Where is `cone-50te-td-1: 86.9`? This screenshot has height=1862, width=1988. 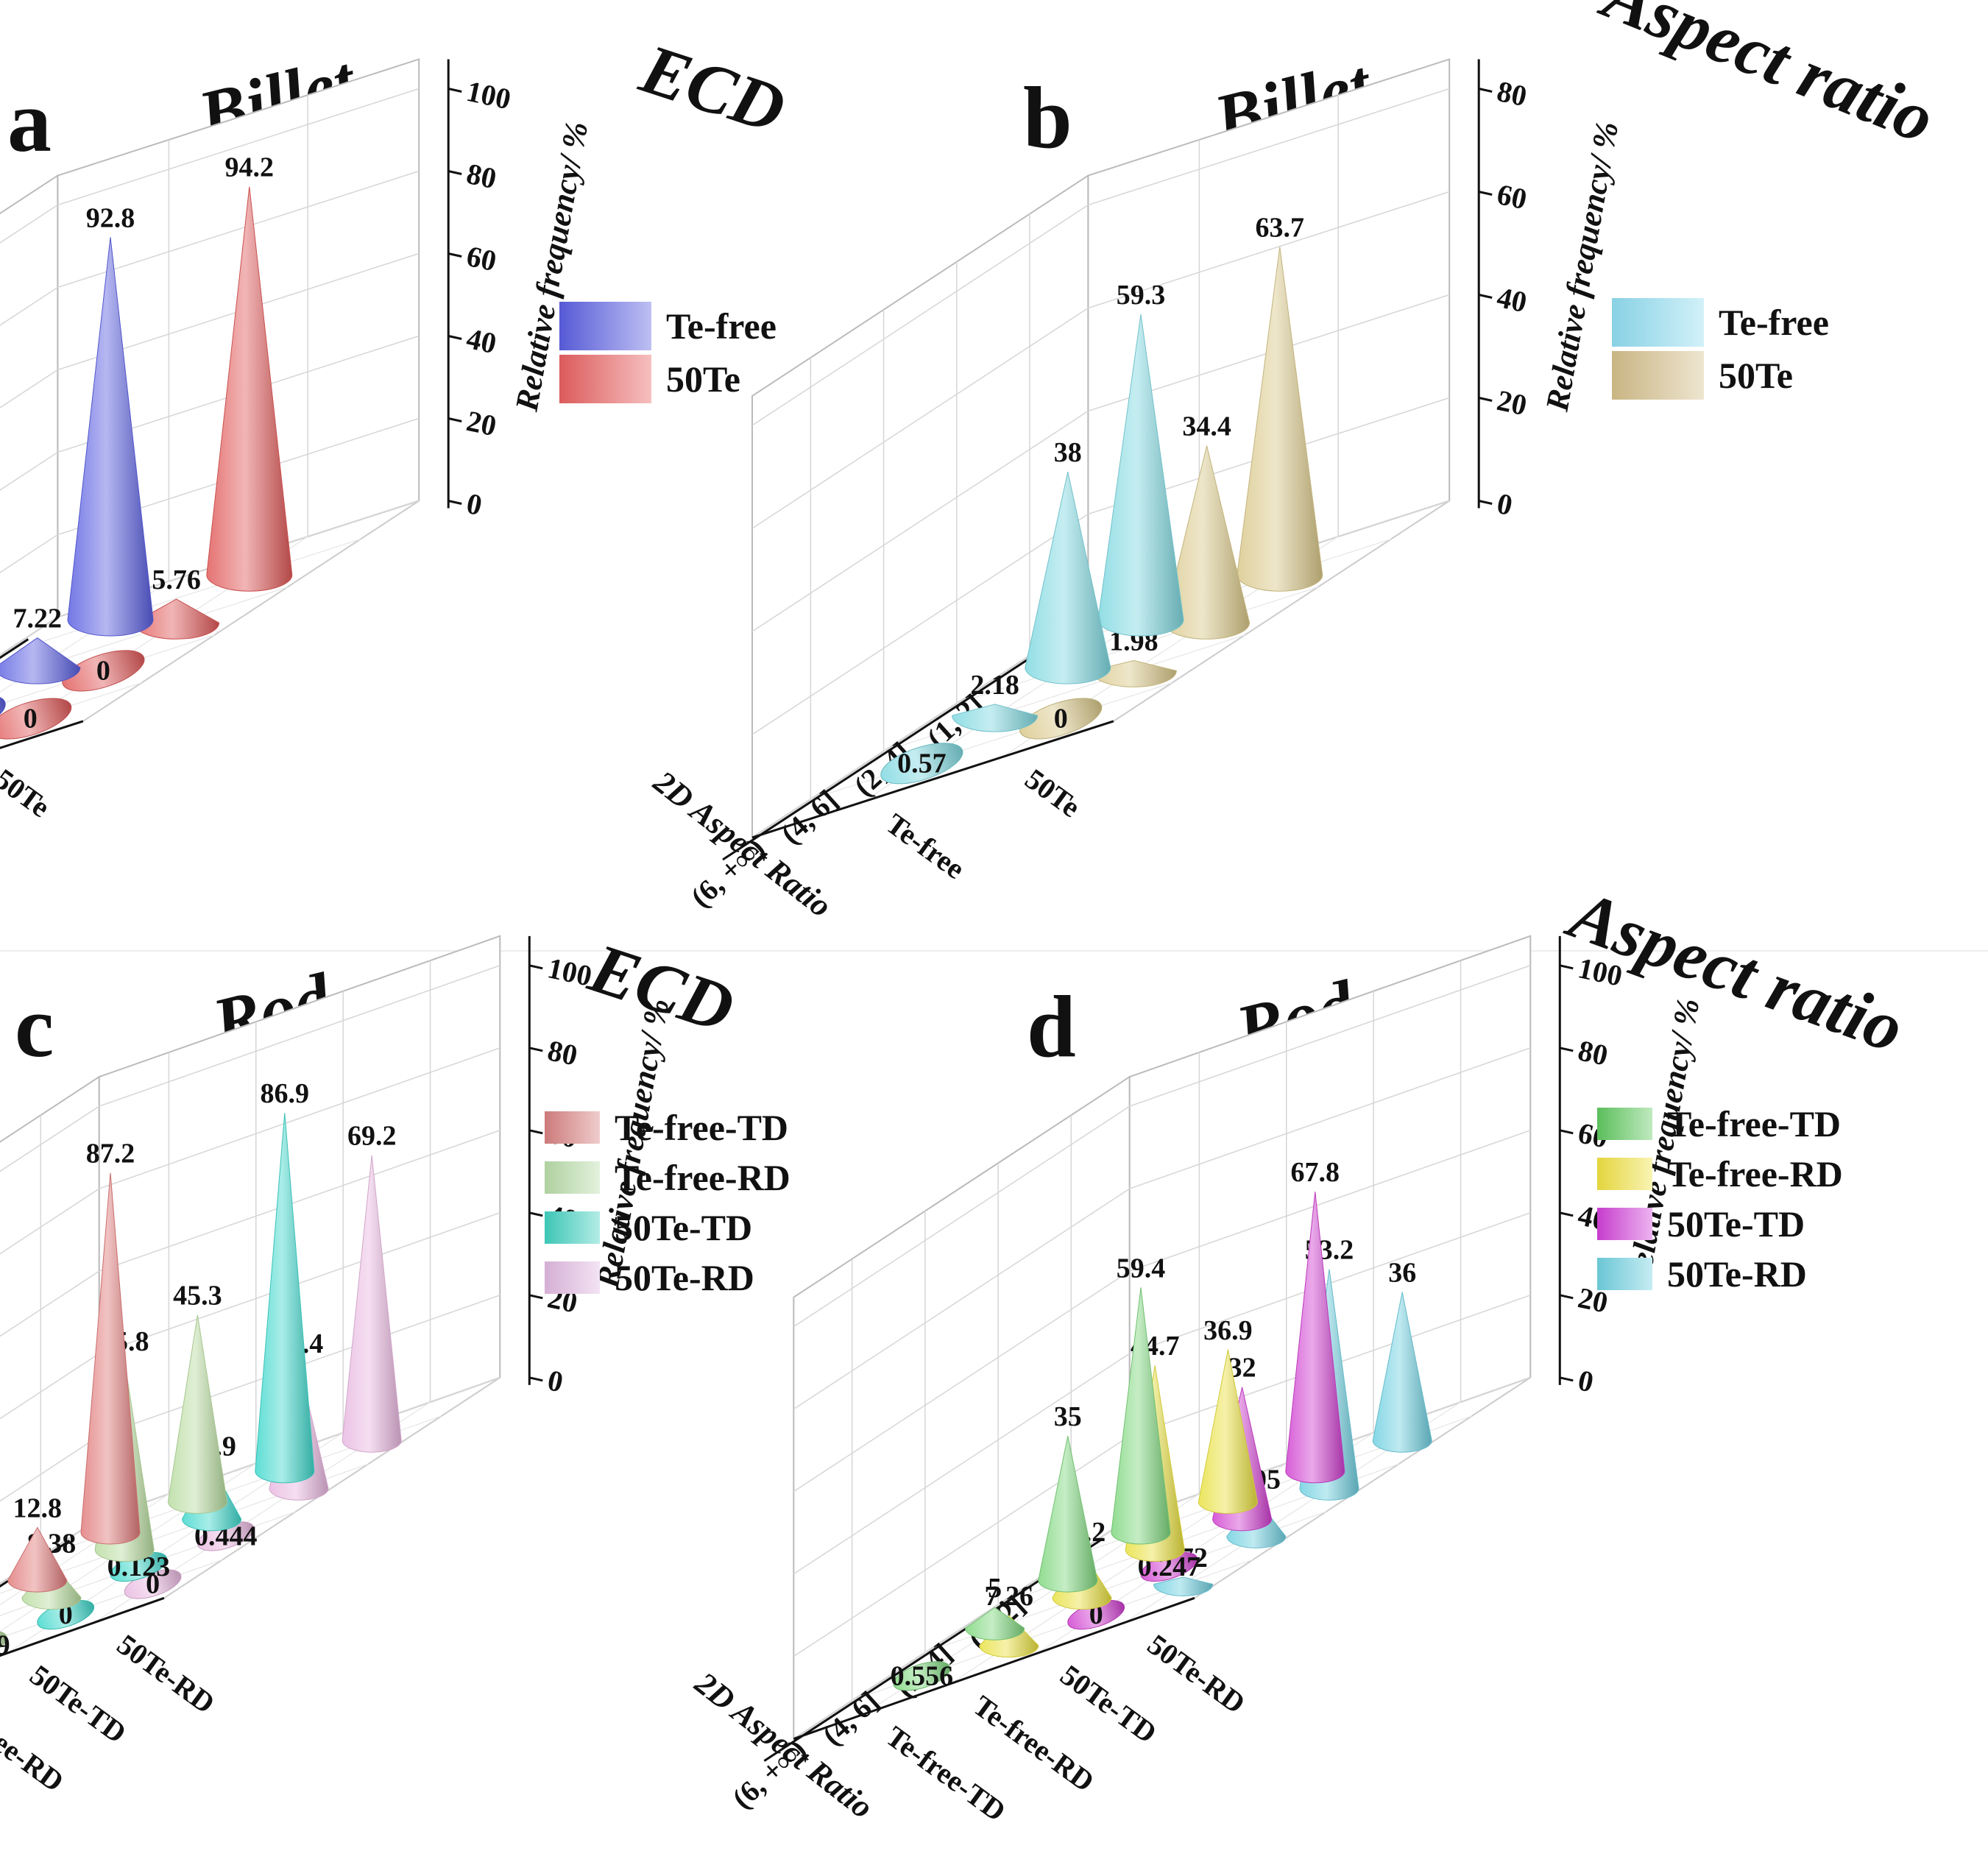
cone-50te-td-1: 86.9 is located at coordinates (285, 1281).